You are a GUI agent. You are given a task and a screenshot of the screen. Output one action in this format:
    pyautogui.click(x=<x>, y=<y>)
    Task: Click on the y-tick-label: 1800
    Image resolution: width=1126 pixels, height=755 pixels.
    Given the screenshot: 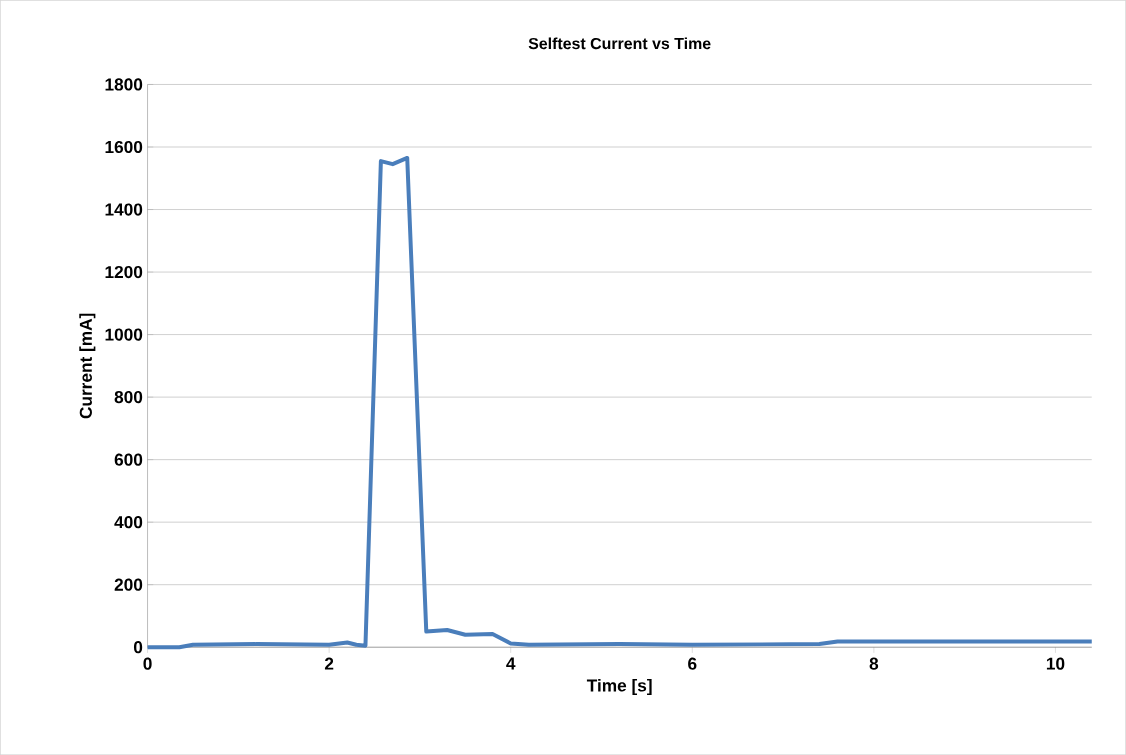 What is the action you would take?
    pyautogui.click(x=124, y=84)
    